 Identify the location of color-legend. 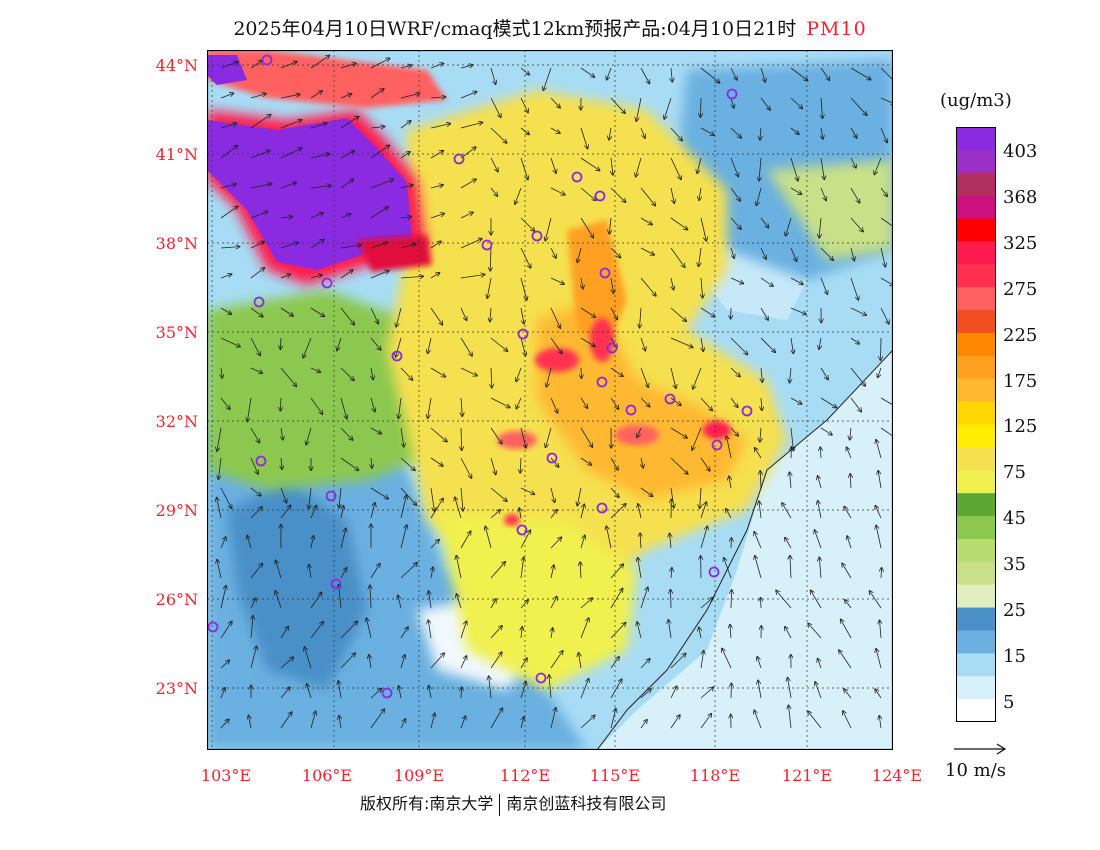
(976, 424).